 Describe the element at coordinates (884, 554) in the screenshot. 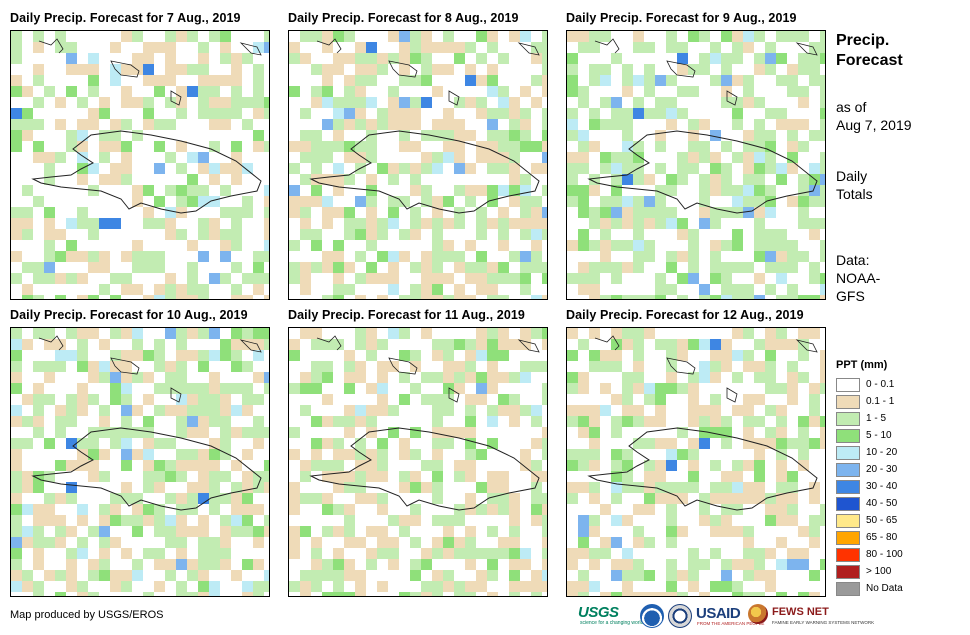

I see `legend-label: 80 - 100` at that location.